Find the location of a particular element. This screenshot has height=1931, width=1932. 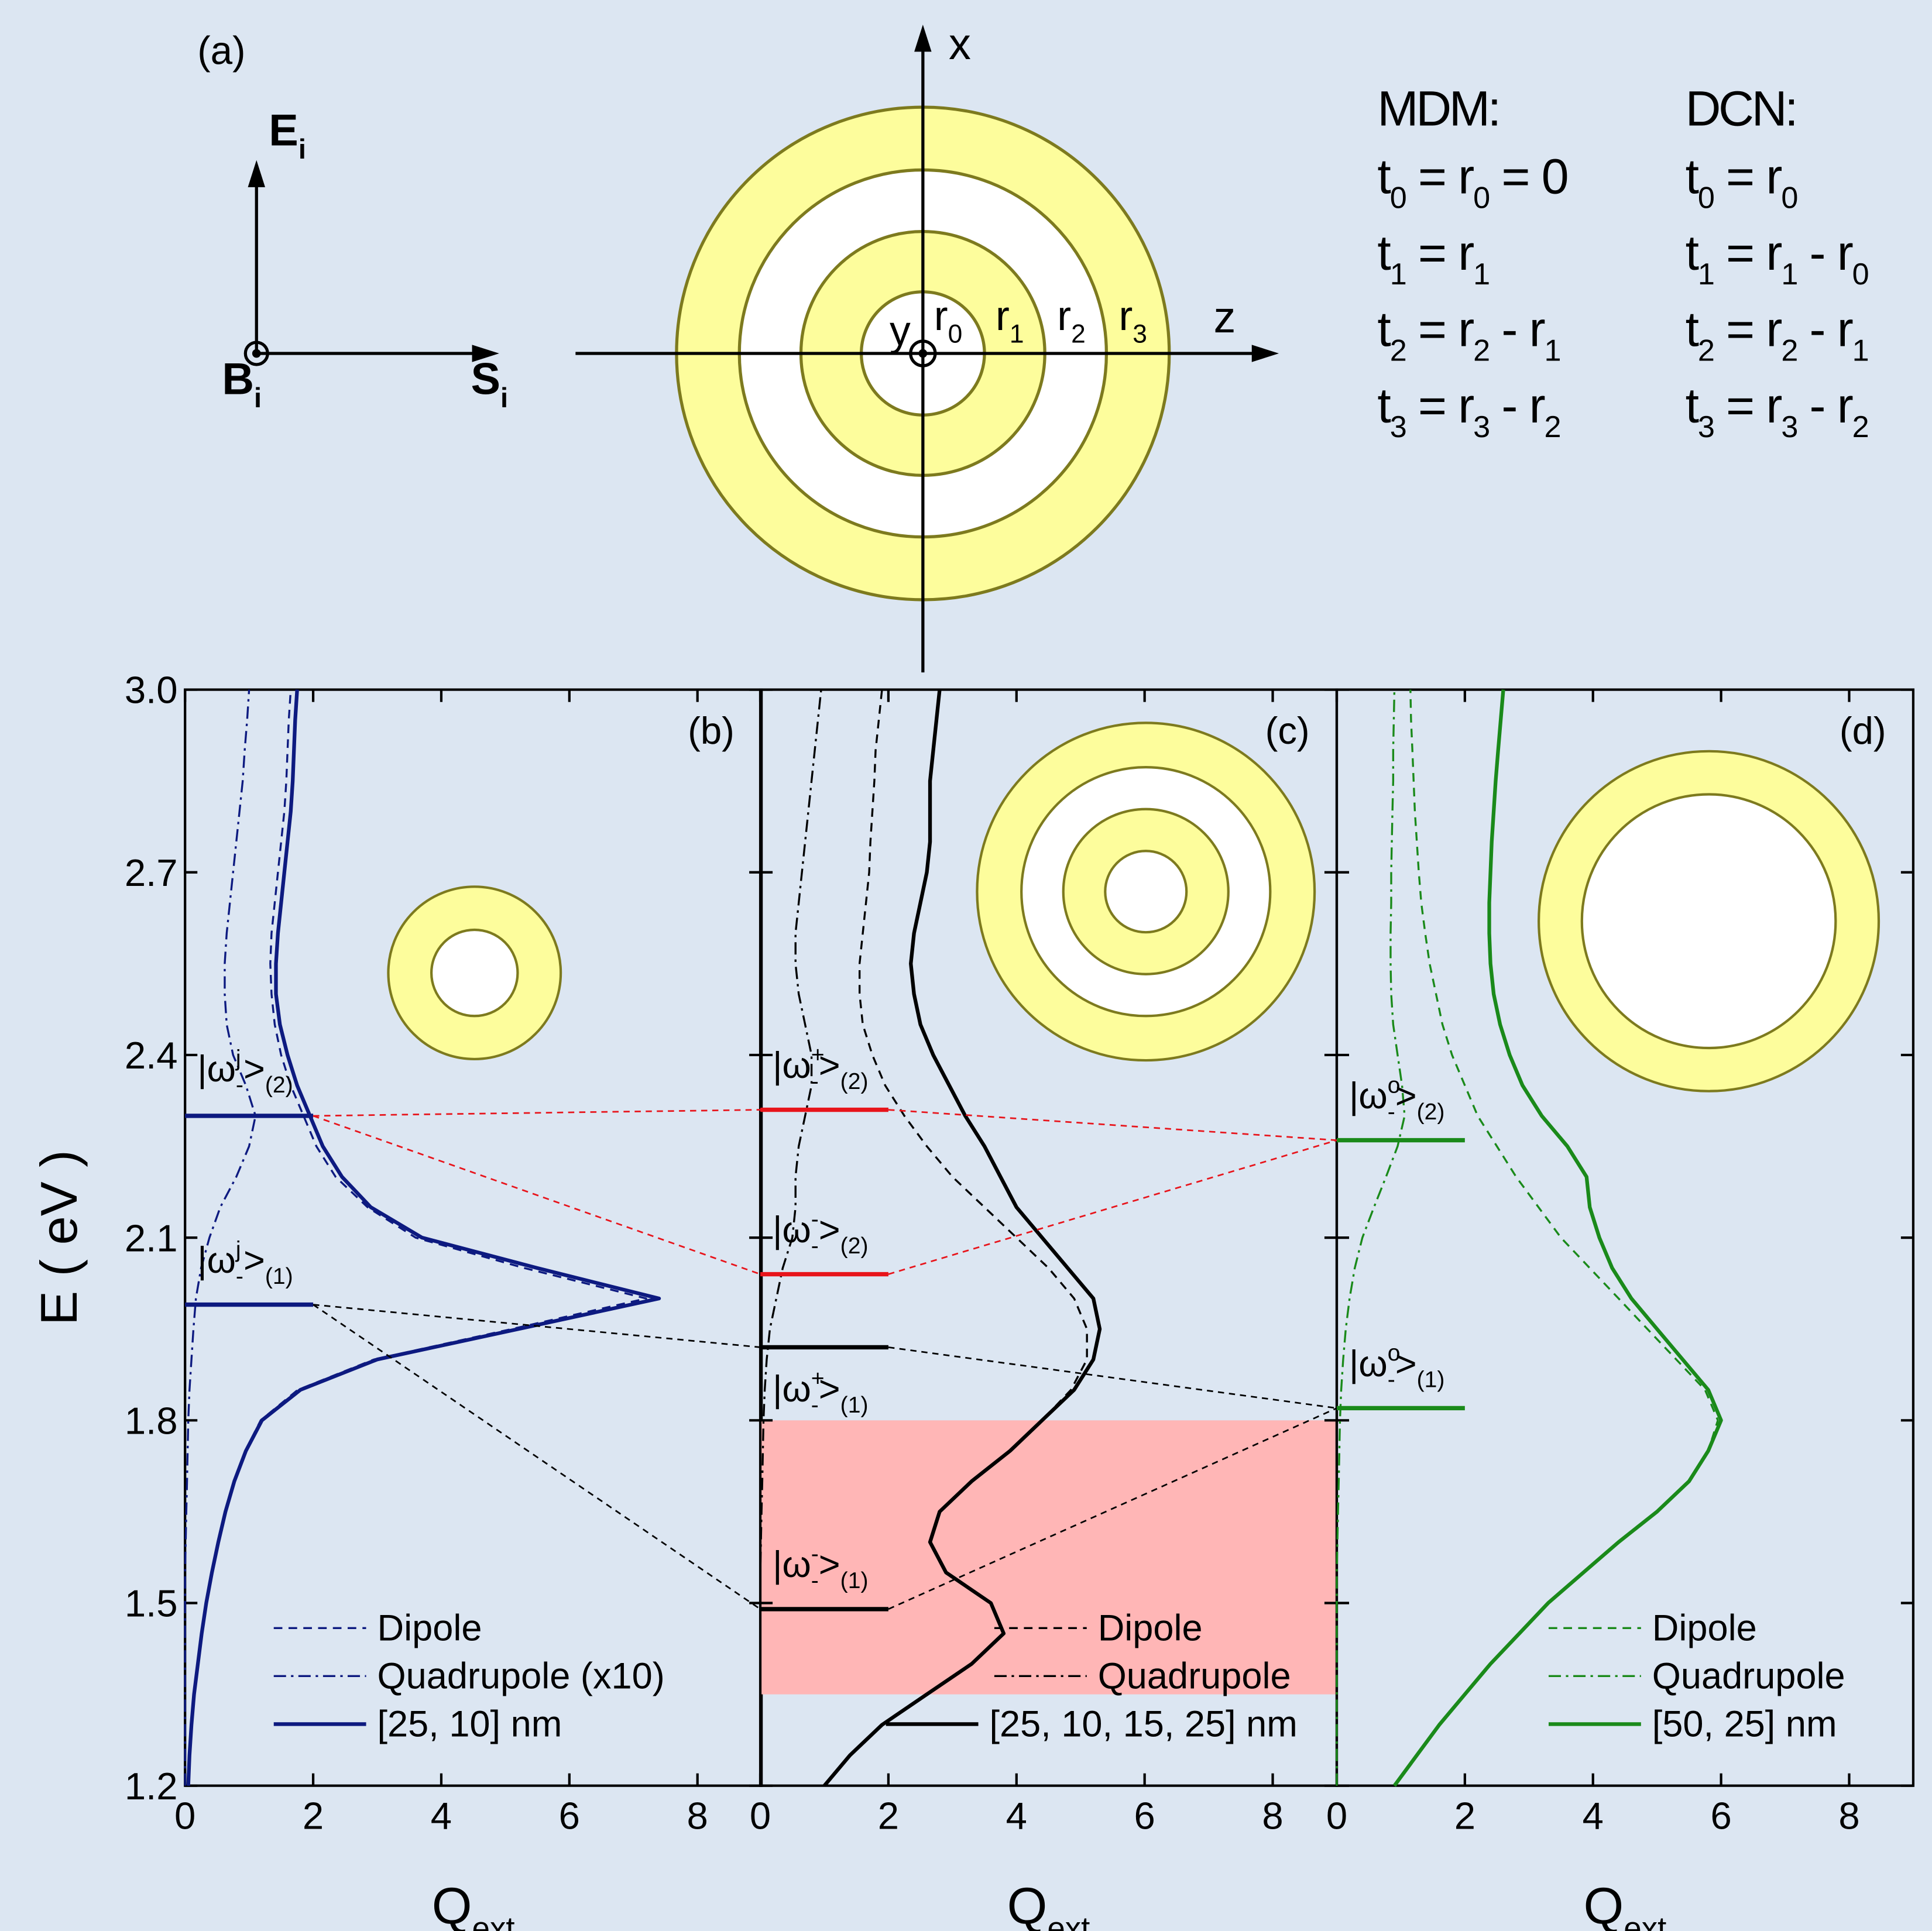

y-tick-label: 2.1 is located at coordinates (151, 1238).